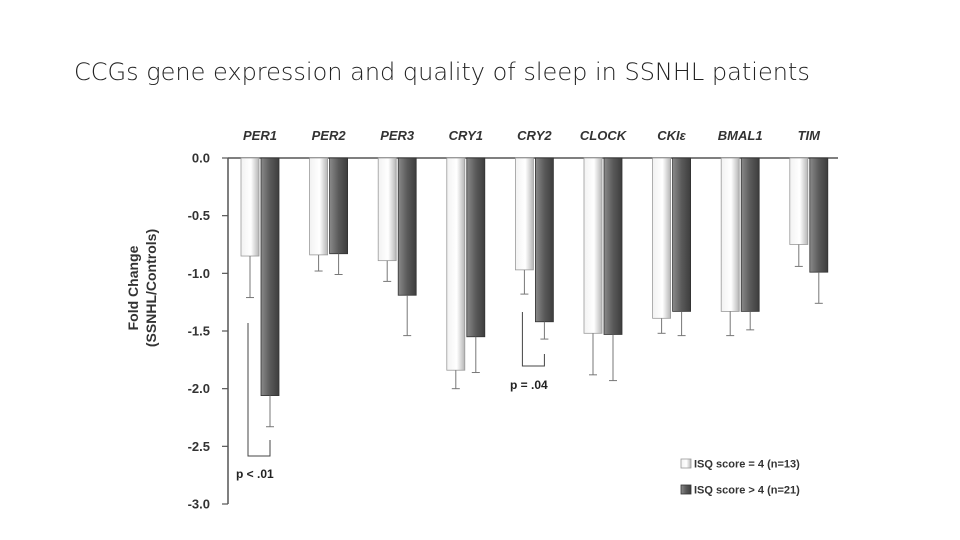  What do you see at coordinates (260, 135) in the screenshot?
I see `category-label: PER1` at bounding box center [260, 135].